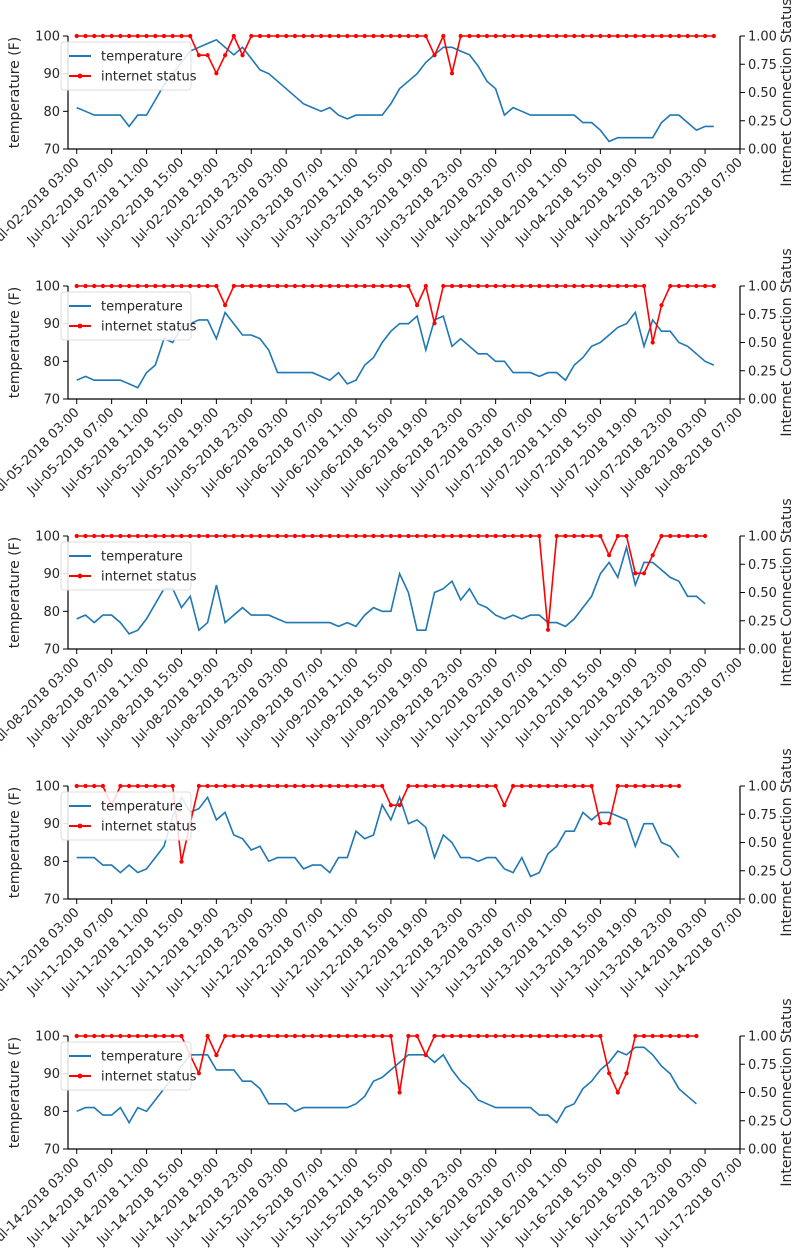 The width and height of the screenshot is (800, 1250). Describe the element at coordinates (15, 592) in the screenshot. I see `y-axis-label: temperature (F)` at that location.